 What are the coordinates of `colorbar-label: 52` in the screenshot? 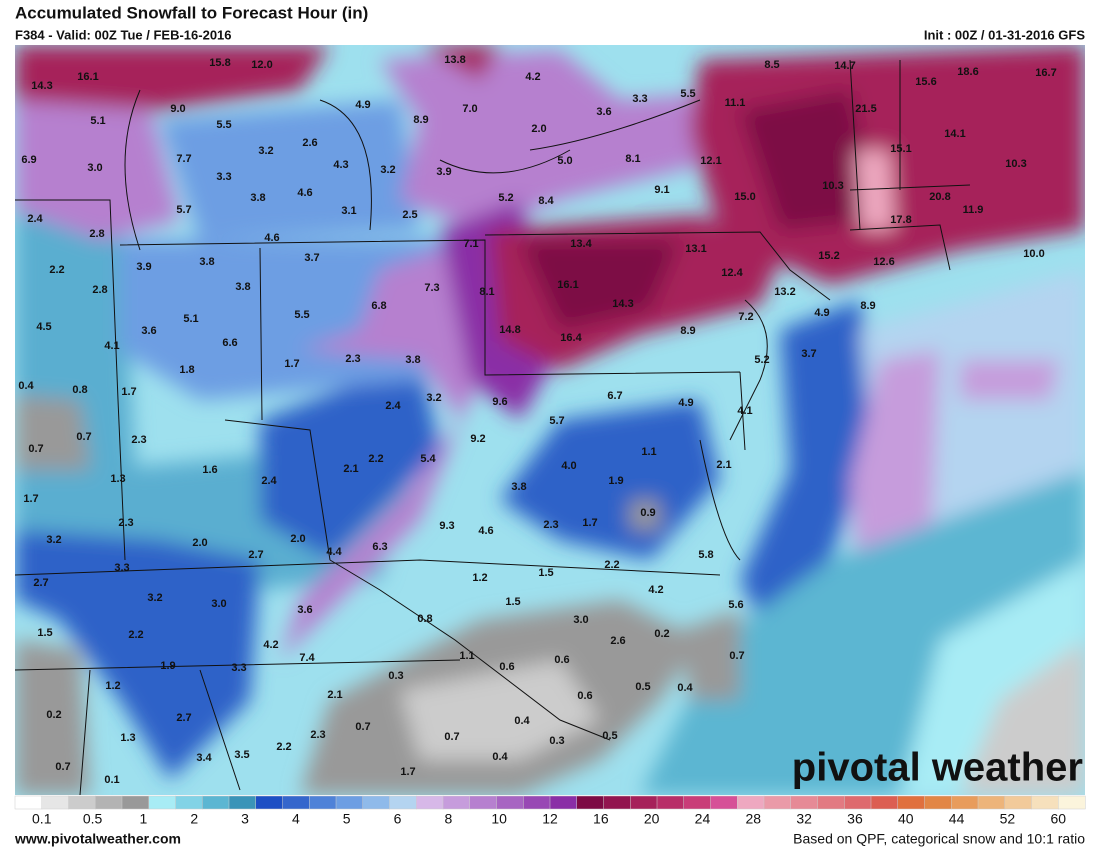 It's located at (1008, 819).